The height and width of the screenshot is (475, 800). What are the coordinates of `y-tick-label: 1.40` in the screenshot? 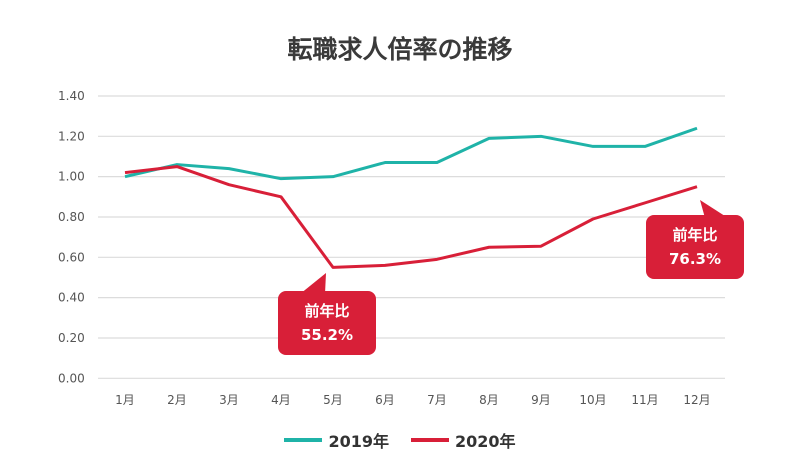 It's located at (71, 96).